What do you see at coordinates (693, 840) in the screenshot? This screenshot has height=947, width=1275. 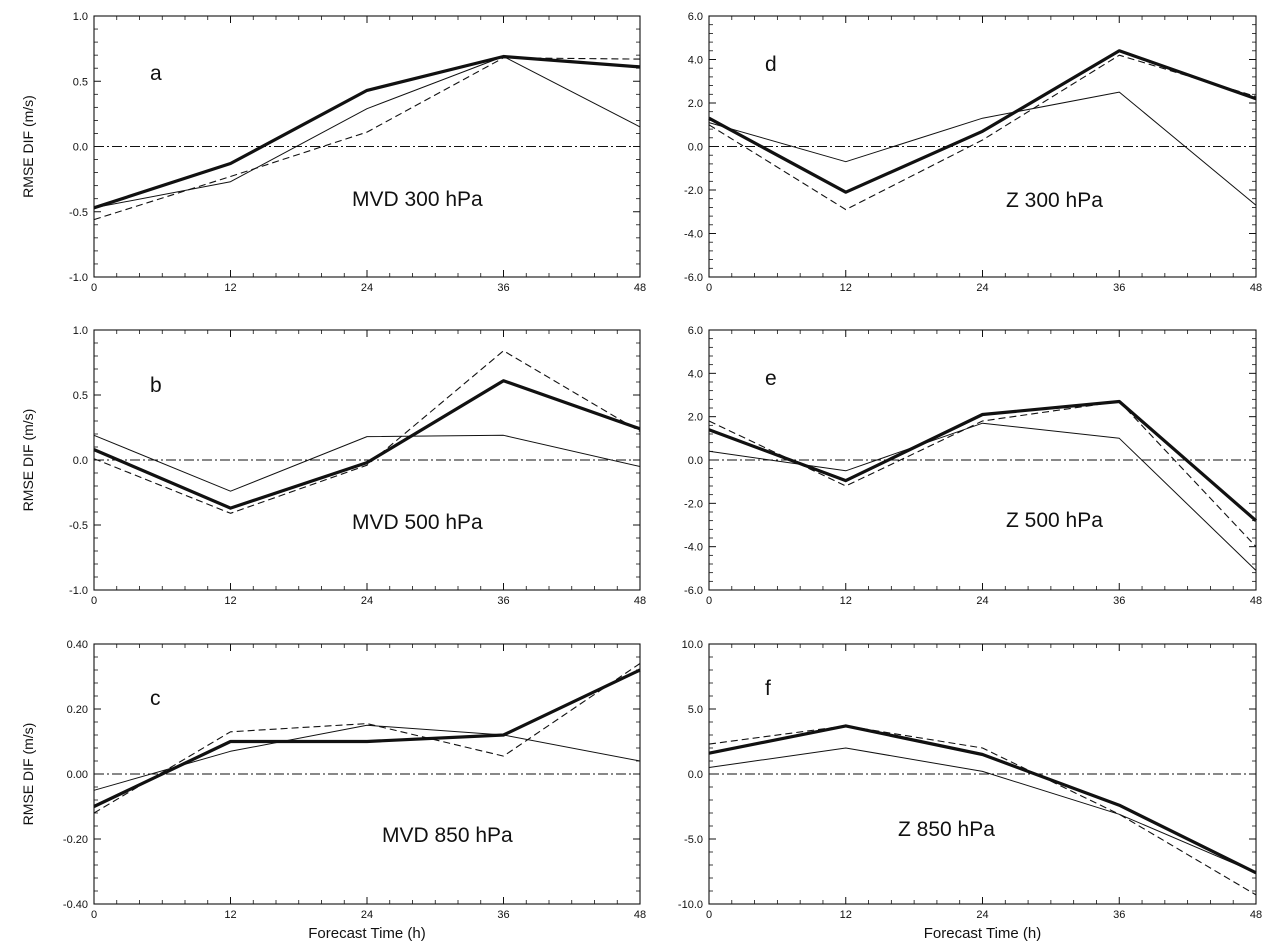 I see `y-tick-label: -5.0` at bounding box center [693, 840].